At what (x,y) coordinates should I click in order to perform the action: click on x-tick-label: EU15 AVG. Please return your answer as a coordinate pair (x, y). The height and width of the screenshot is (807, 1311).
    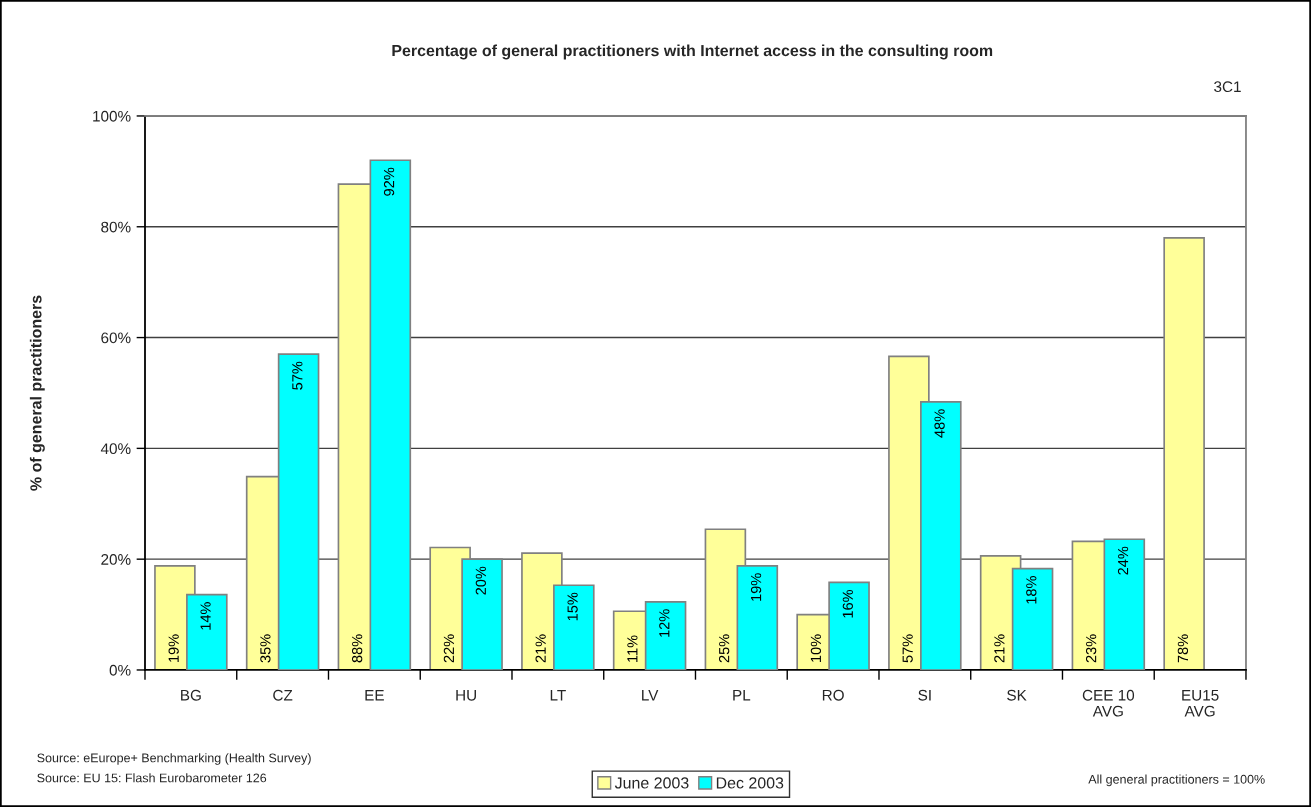
    Looking at the image, I should click on (1200, 703).